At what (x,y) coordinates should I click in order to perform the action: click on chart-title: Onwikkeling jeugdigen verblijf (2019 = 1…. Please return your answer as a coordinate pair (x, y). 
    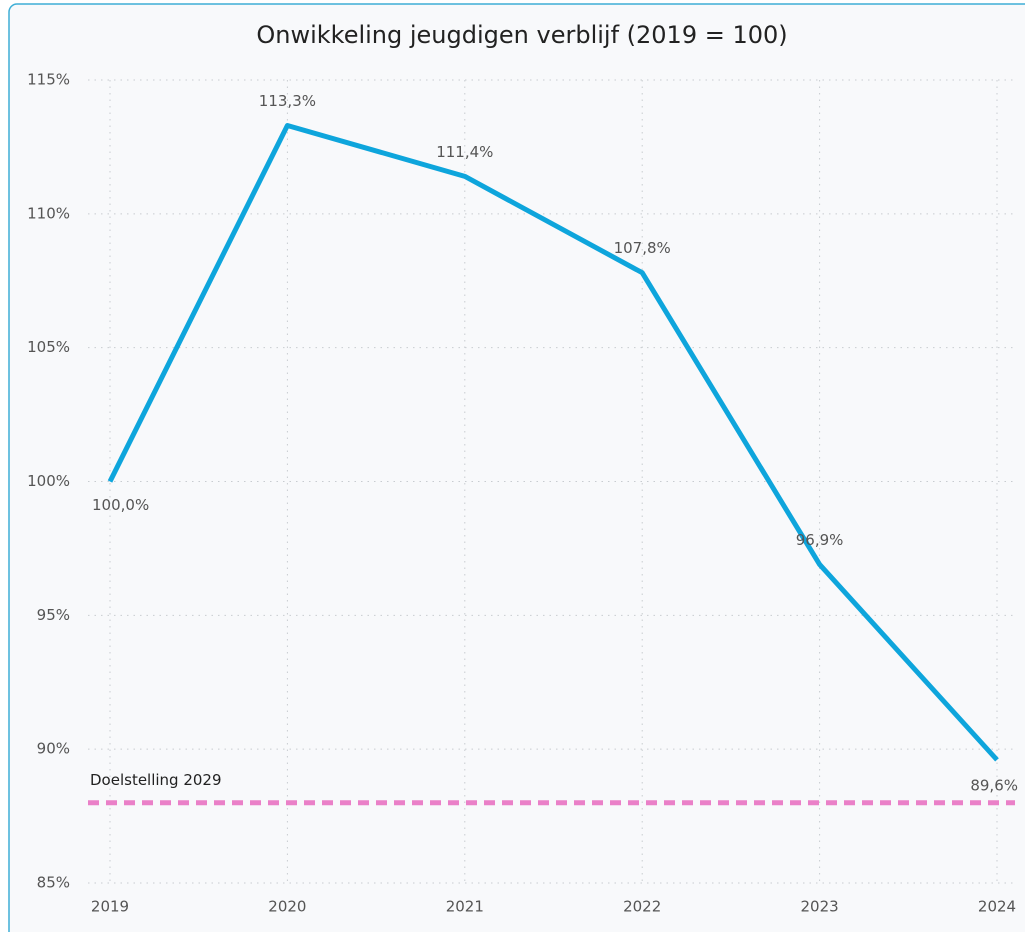
    Looking at the image, I should click on (521, 35).